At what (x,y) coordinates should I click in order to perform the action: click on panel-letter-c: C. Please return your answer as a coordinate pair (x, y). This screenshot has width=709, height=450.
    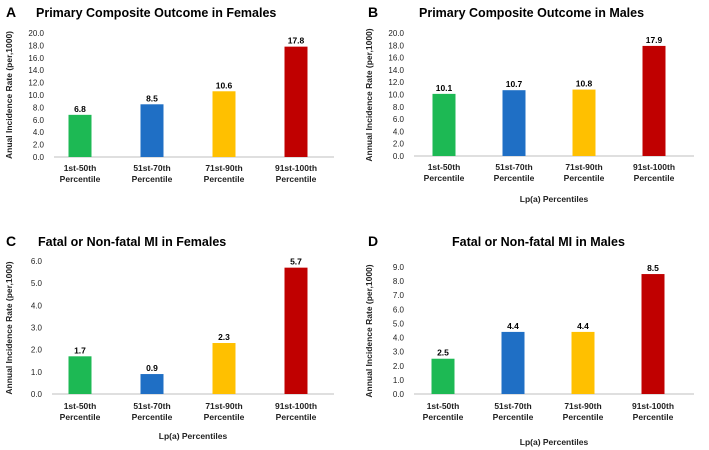
    Looking at the image, I should click on (11, 241).